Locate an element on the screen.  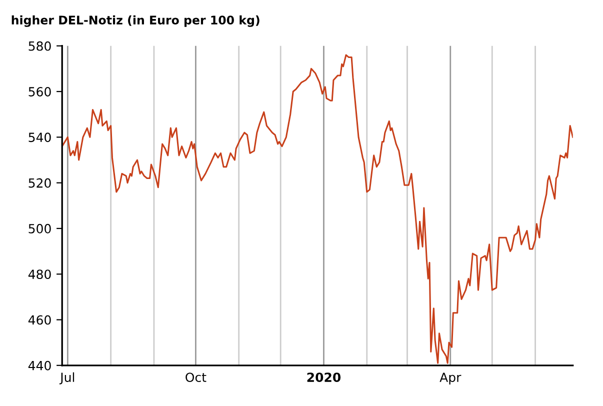
chart-title: higher DEL-Notiz (in Euro per 100 kg) is located at coordinates (136, 21).